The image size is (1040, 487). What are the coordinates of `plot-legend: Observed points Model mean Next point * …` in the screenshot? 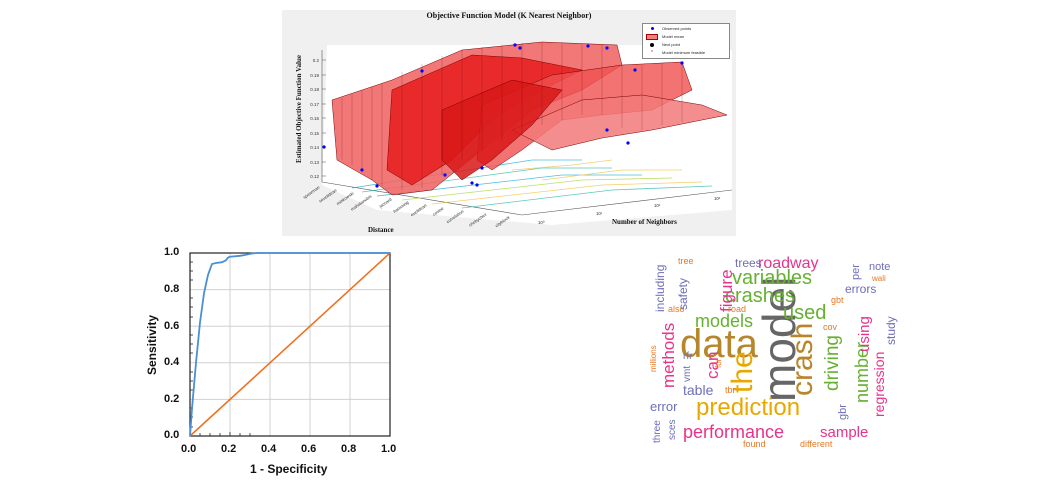 It's located at (686, 41).